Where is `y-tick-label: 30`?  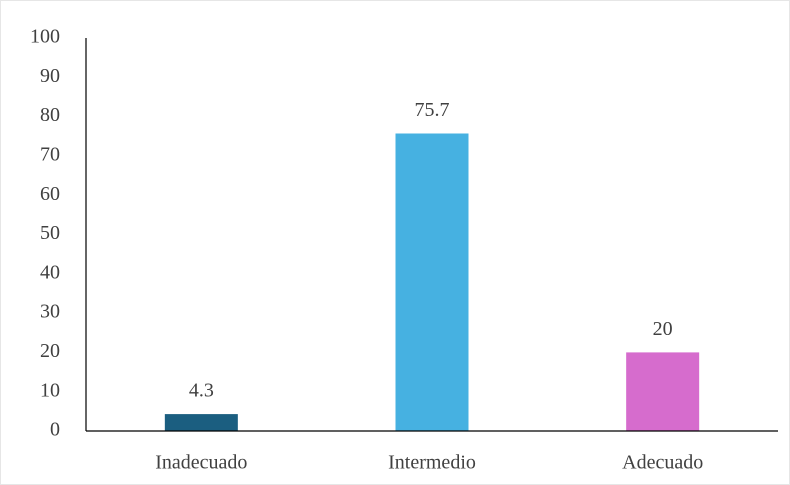 y-tick-label: 30 is located at coordinates (50, 312).